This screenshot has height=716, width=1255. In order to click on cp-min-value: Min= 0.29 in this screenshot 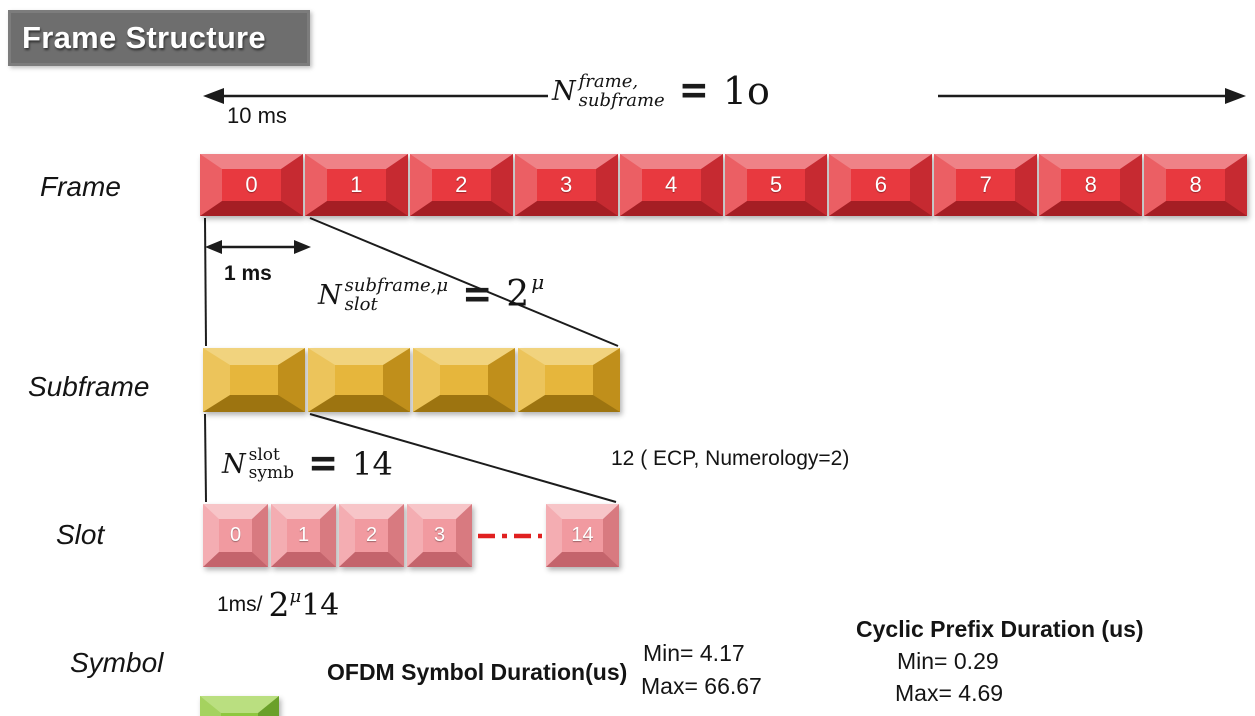, I will do `click(948, 661)`.